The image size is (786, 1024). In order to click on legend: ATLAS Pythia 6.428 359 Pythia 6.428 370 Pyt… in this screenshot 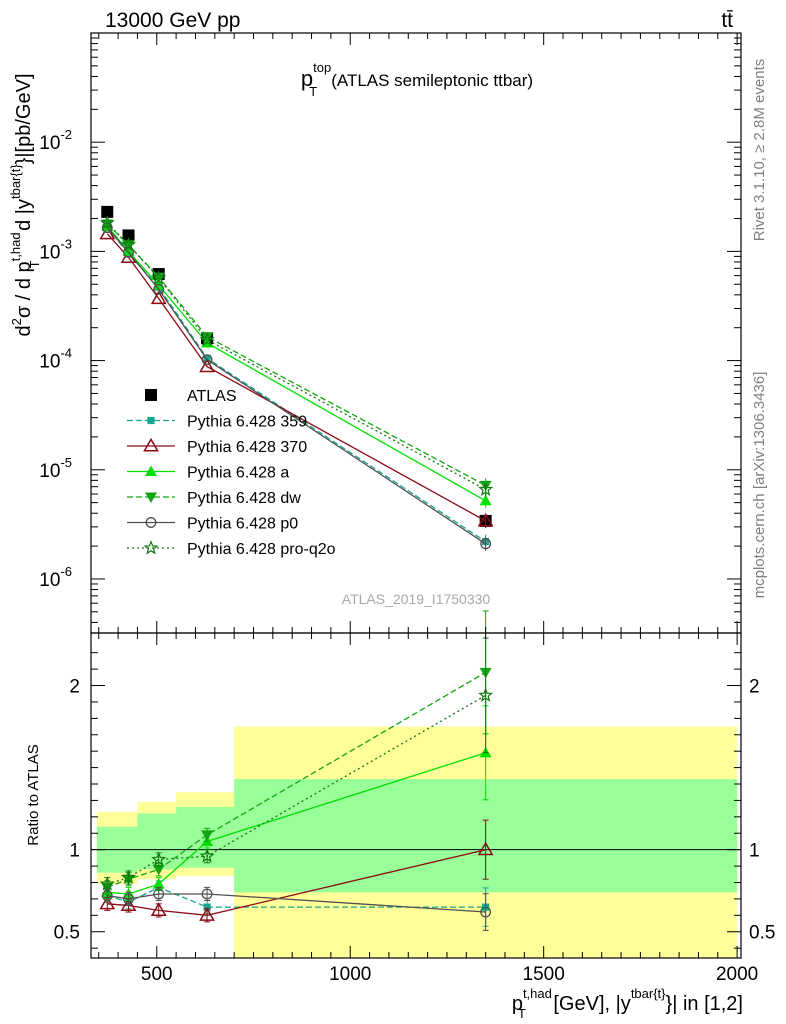, I will do `click(231, 473)`.